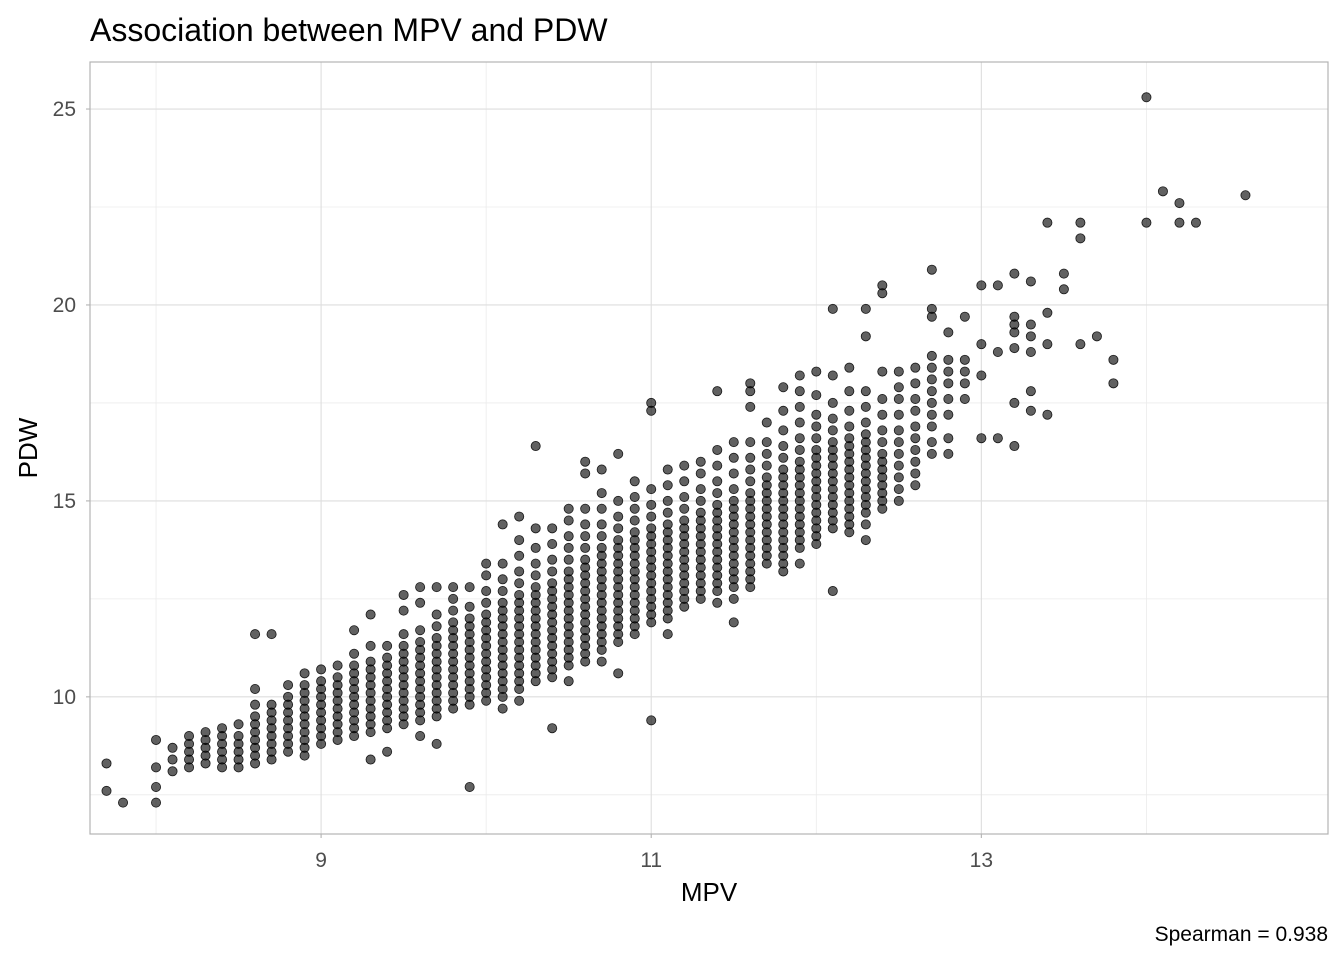 This screenshot has width=1344, height=960. What do you see at coordinates (709, 892) in the screenshot?
I see `x-axis-label: MPV` at bounding box center [709, 892].